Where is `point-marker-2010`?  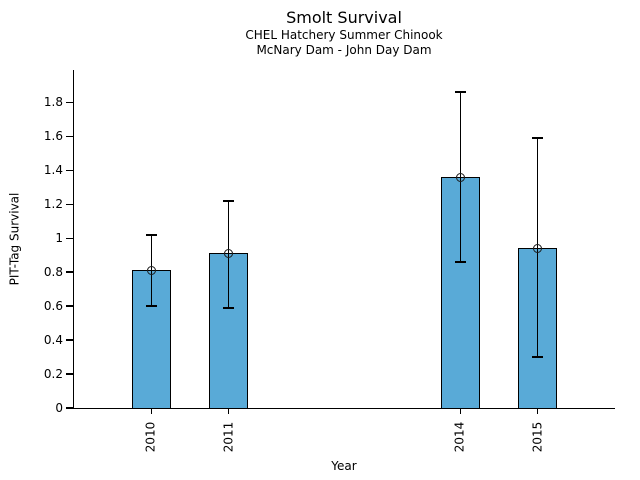
point-marker-2010 is located at coordinates (151, 270).